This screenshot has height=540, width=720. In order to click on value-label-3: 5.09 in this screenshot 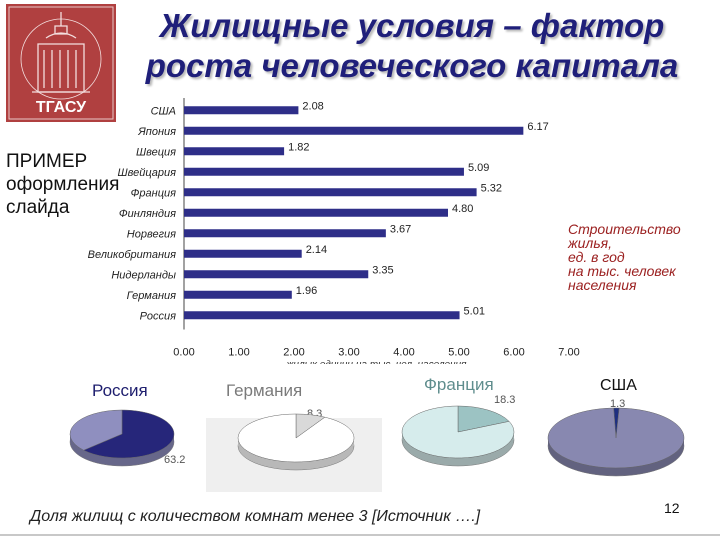, I will do `click(478, 168)`.